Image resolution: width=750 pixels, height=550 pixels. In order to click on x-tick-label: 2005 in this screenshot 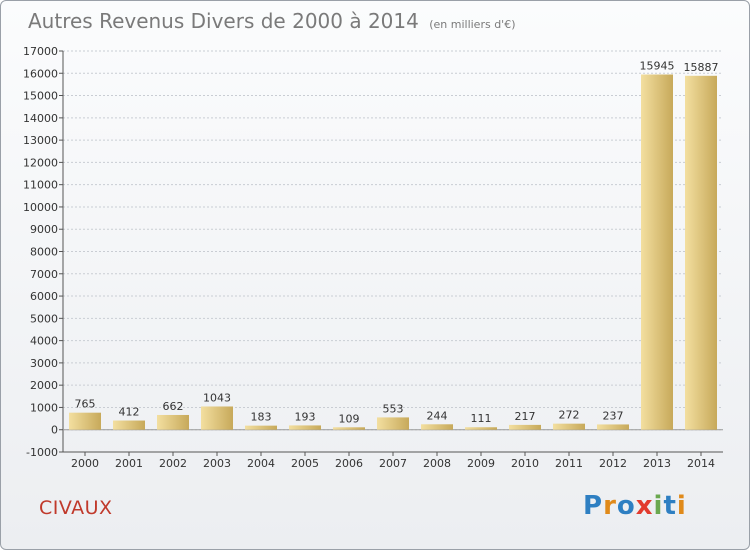, I will do `click(305, 463)`.